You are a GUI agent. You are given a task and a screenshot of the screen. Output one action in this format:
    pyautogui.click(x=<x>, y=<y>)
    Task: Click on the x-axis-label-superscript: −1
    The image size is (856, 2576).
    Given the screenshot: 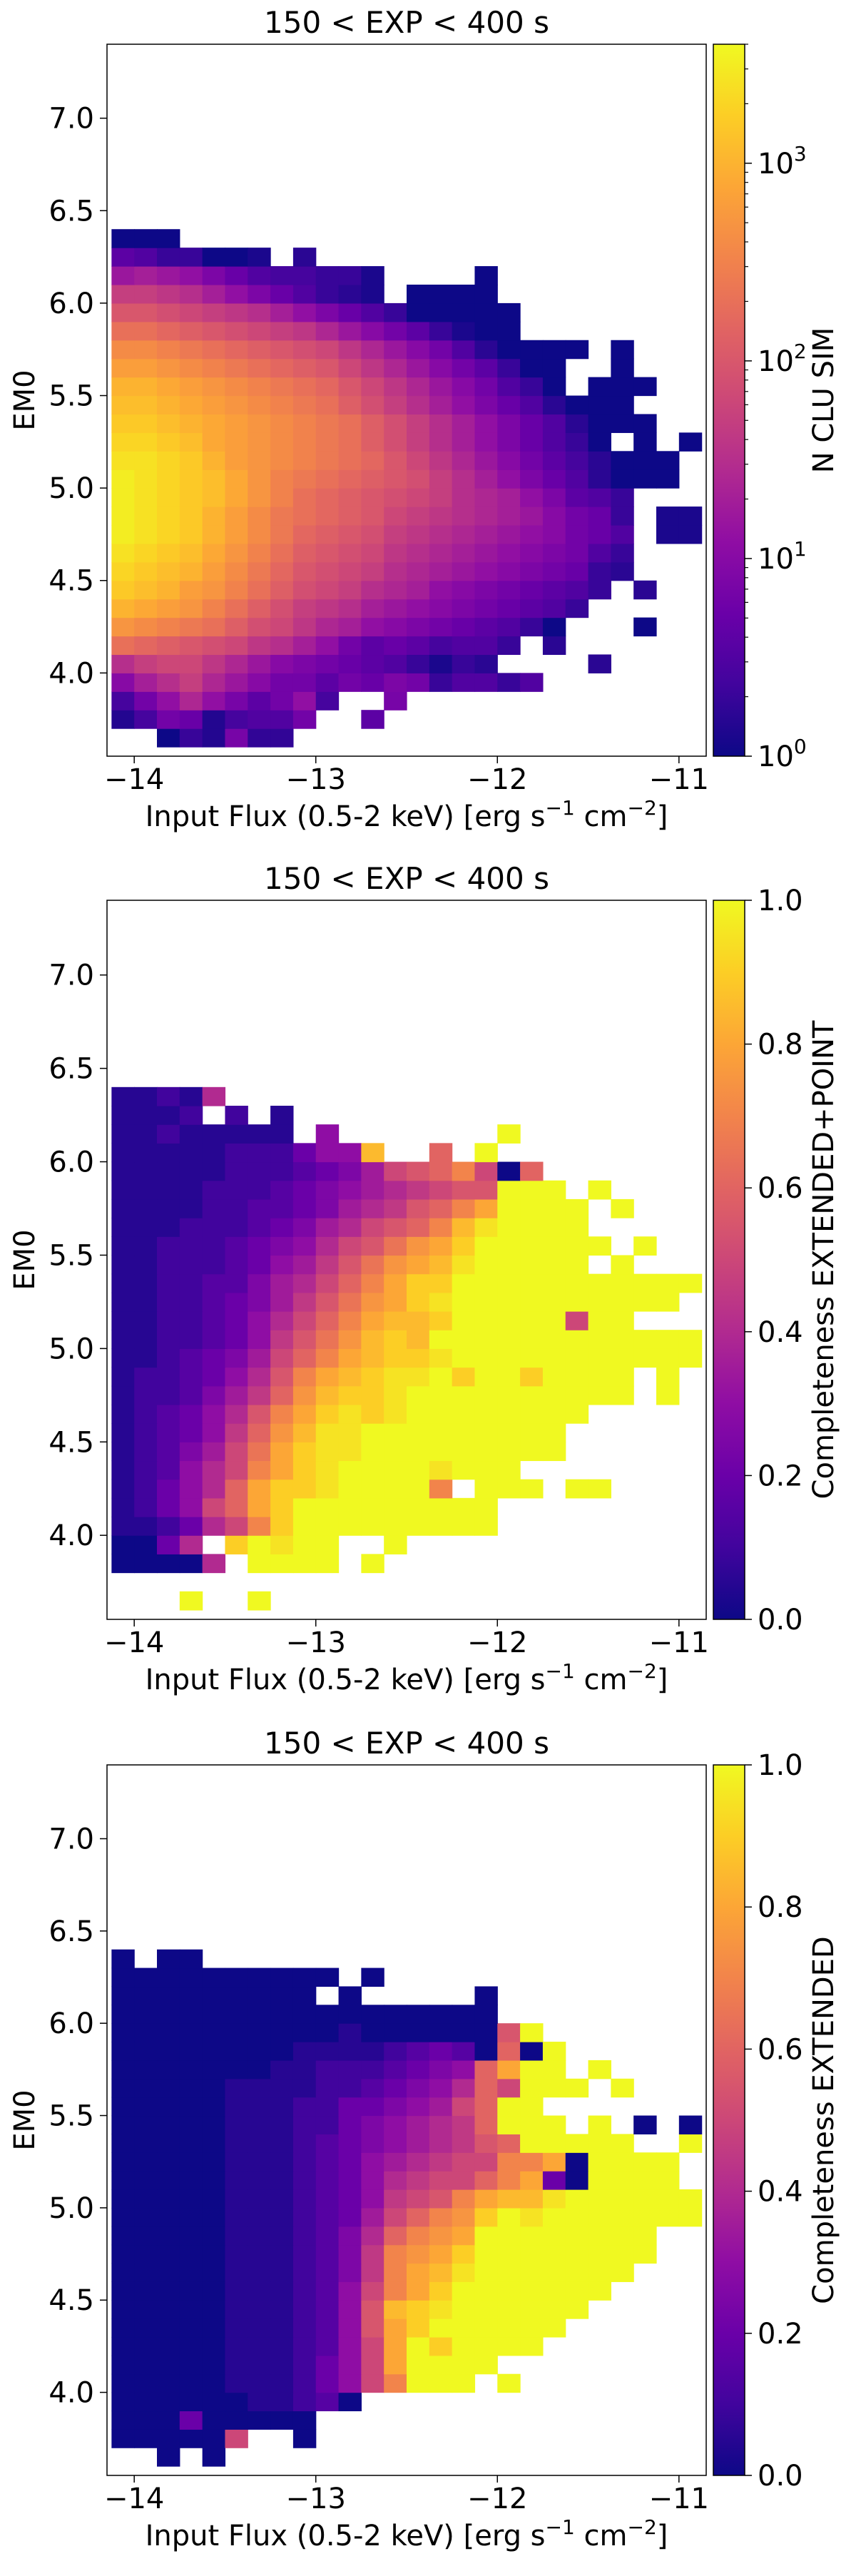 What is the action you would take?
    pyautogui.click(x=560, y=808)
    